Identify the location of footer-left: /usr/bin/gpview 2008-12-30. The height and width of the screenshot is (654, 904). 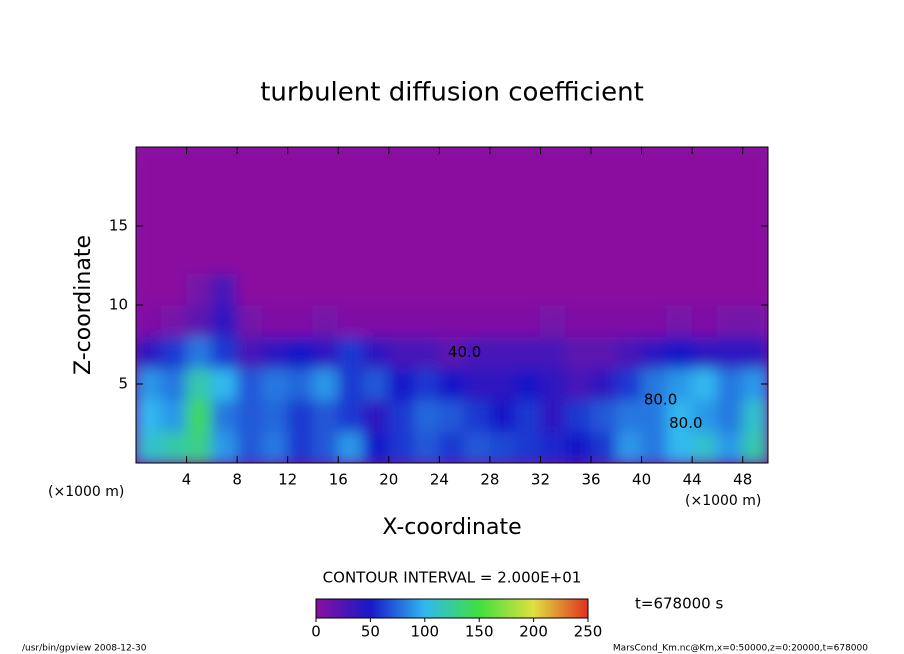
(84, 649).